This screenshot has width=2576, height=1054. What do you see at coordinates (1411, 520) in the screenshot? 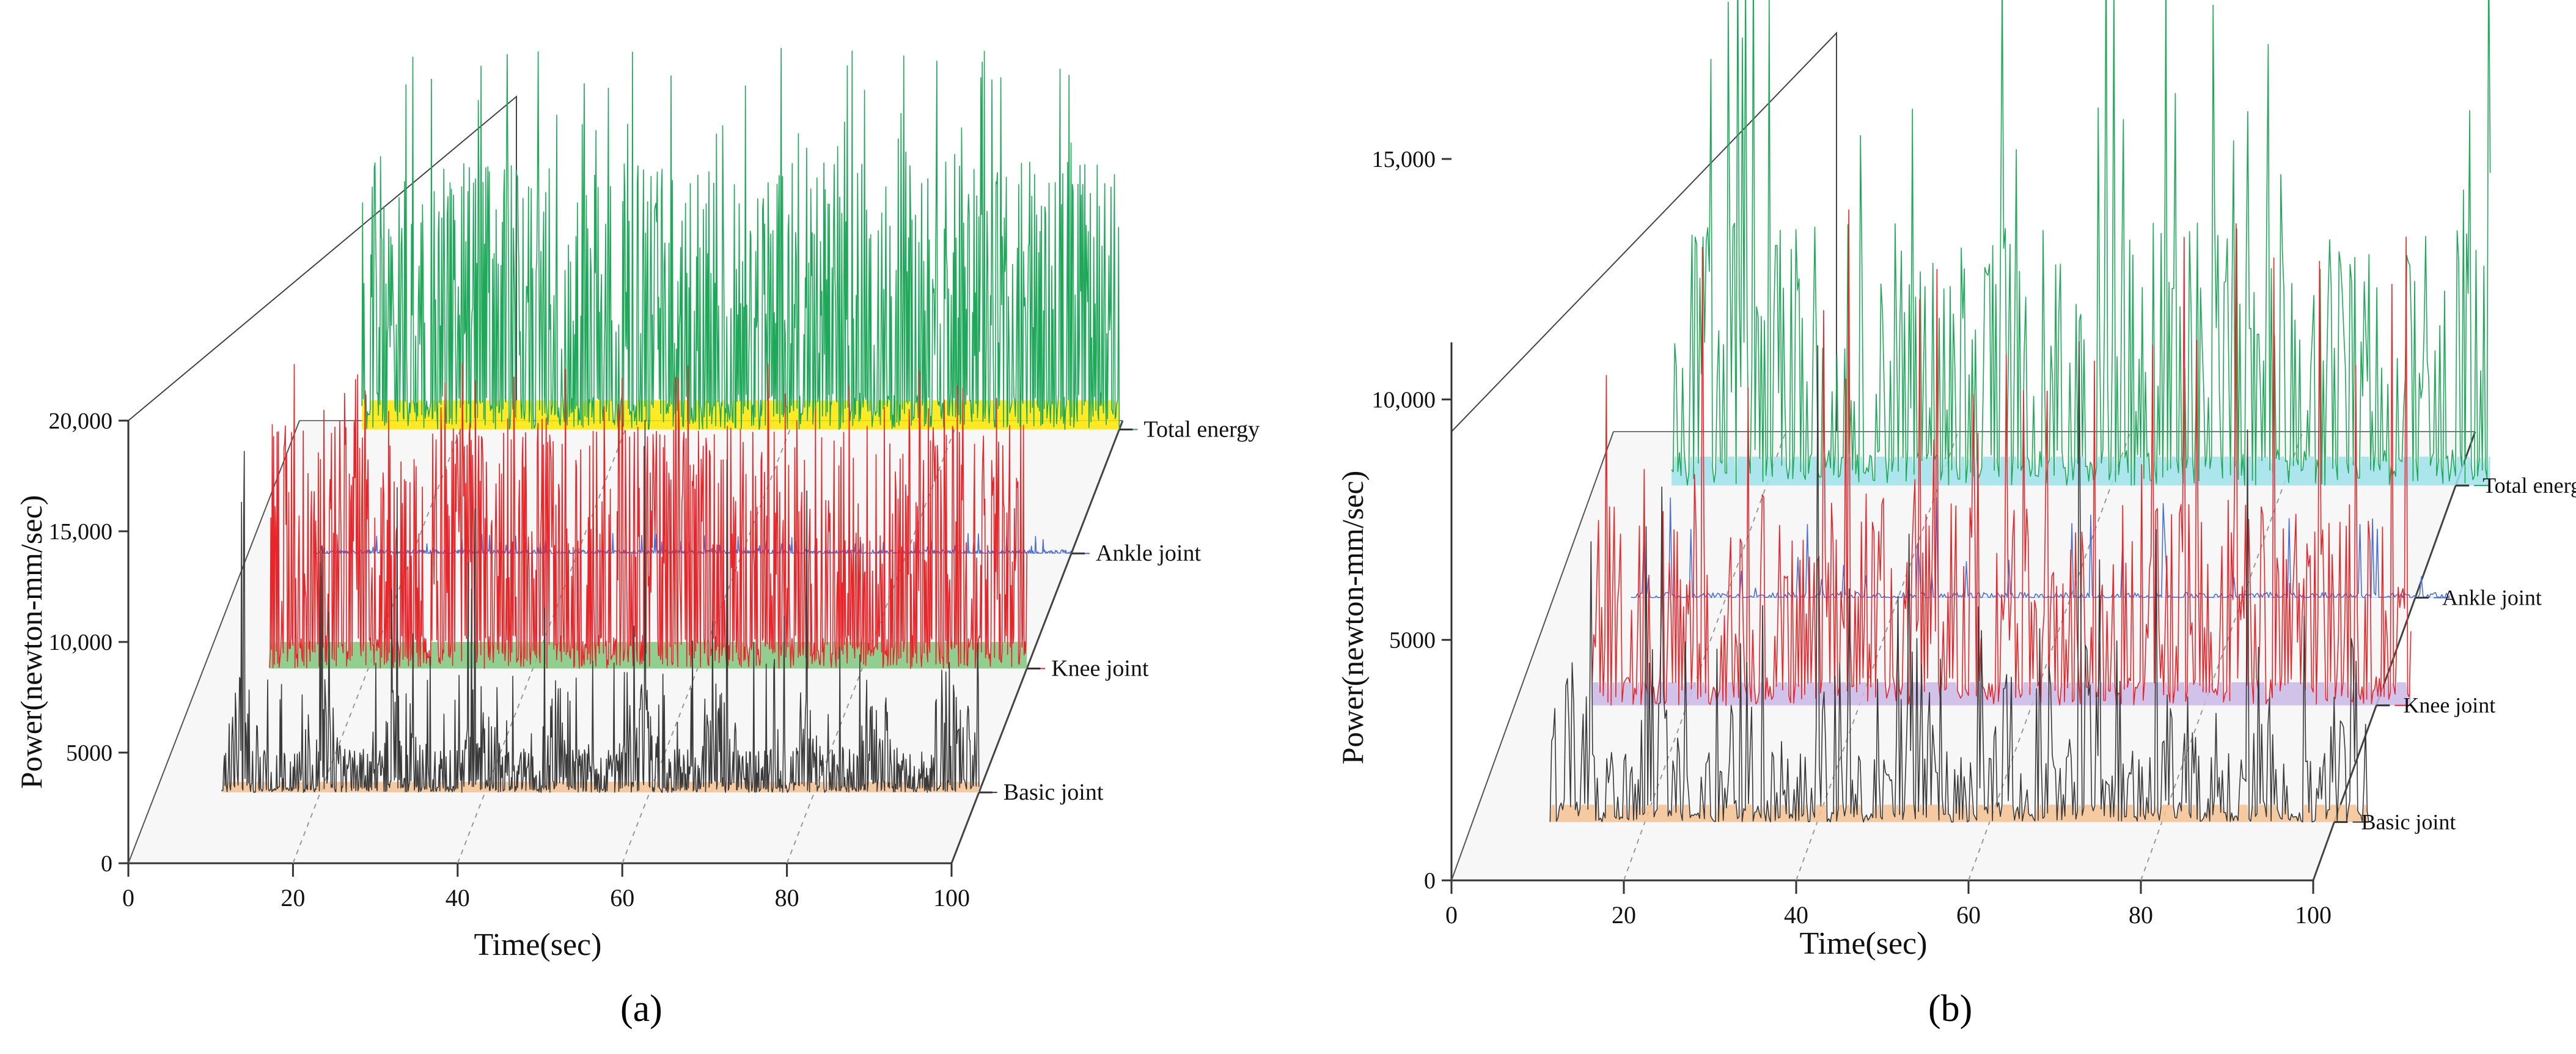
I see `panel-b-y-axis-ticks: 0 5000 10,000 15,000` at bounding box center [1411, 520].